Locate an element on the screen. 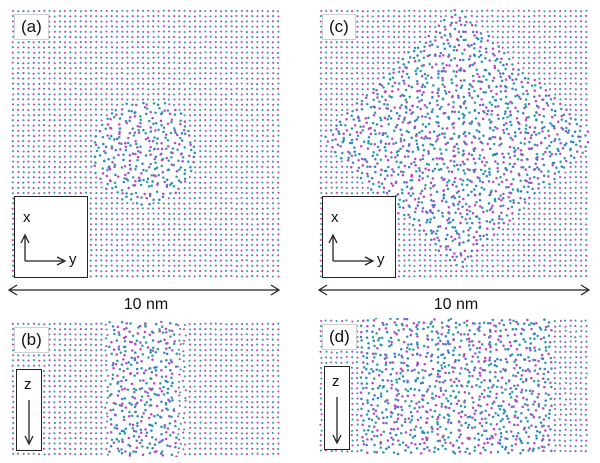 This screenshot has width=600, height=463. panel-b-z-small-cluster: (b) z is located at coordinates (145, 389).